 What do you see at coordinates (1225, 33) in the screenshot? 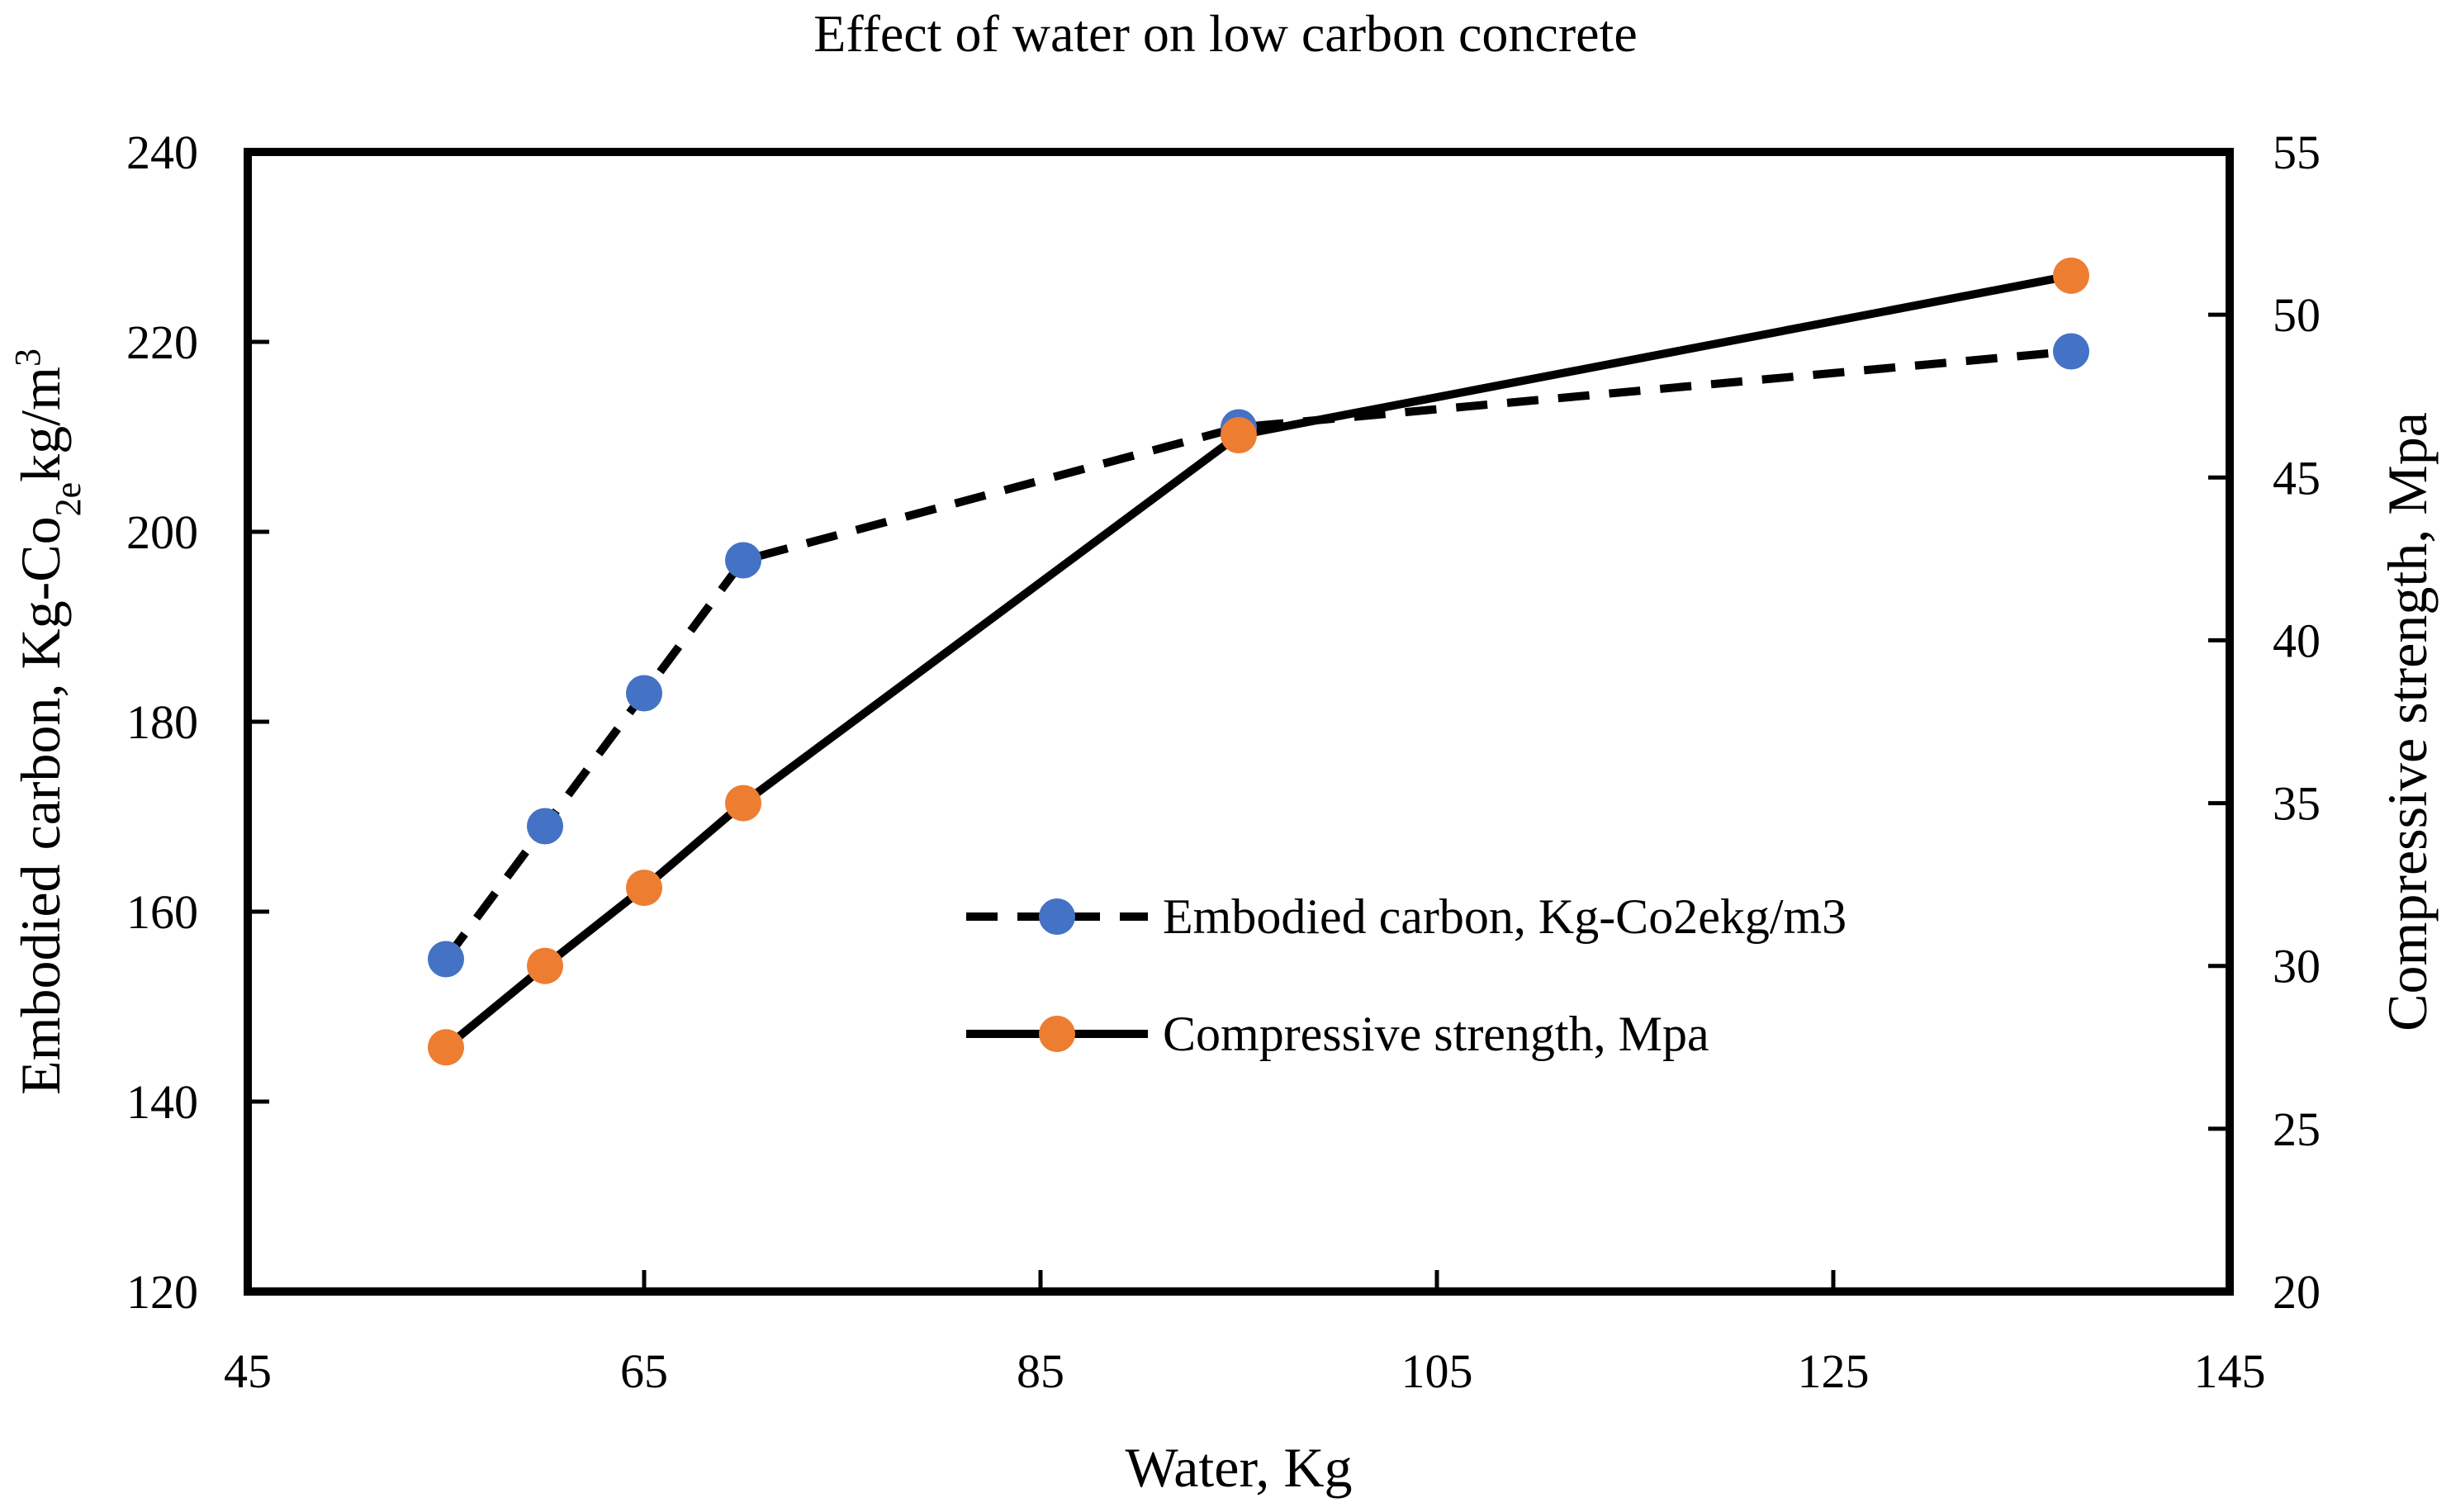
I see `chart-title: Effect of water on low carbon concrete` at bounding box center [1225, 33].